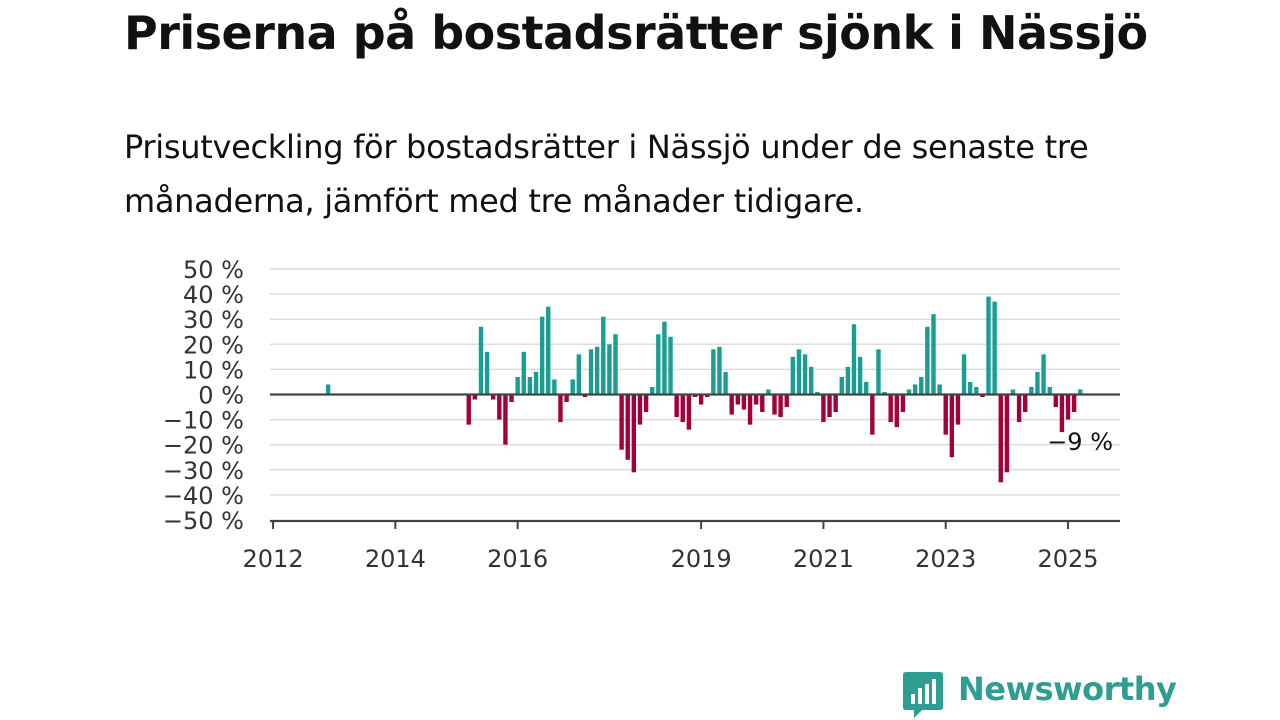 The image size is (1280, 720). What do you see at coordinates (1067, 559) in the screenshot?
I see `x-tick-label: 2025` at bounding box center [1067, 559].